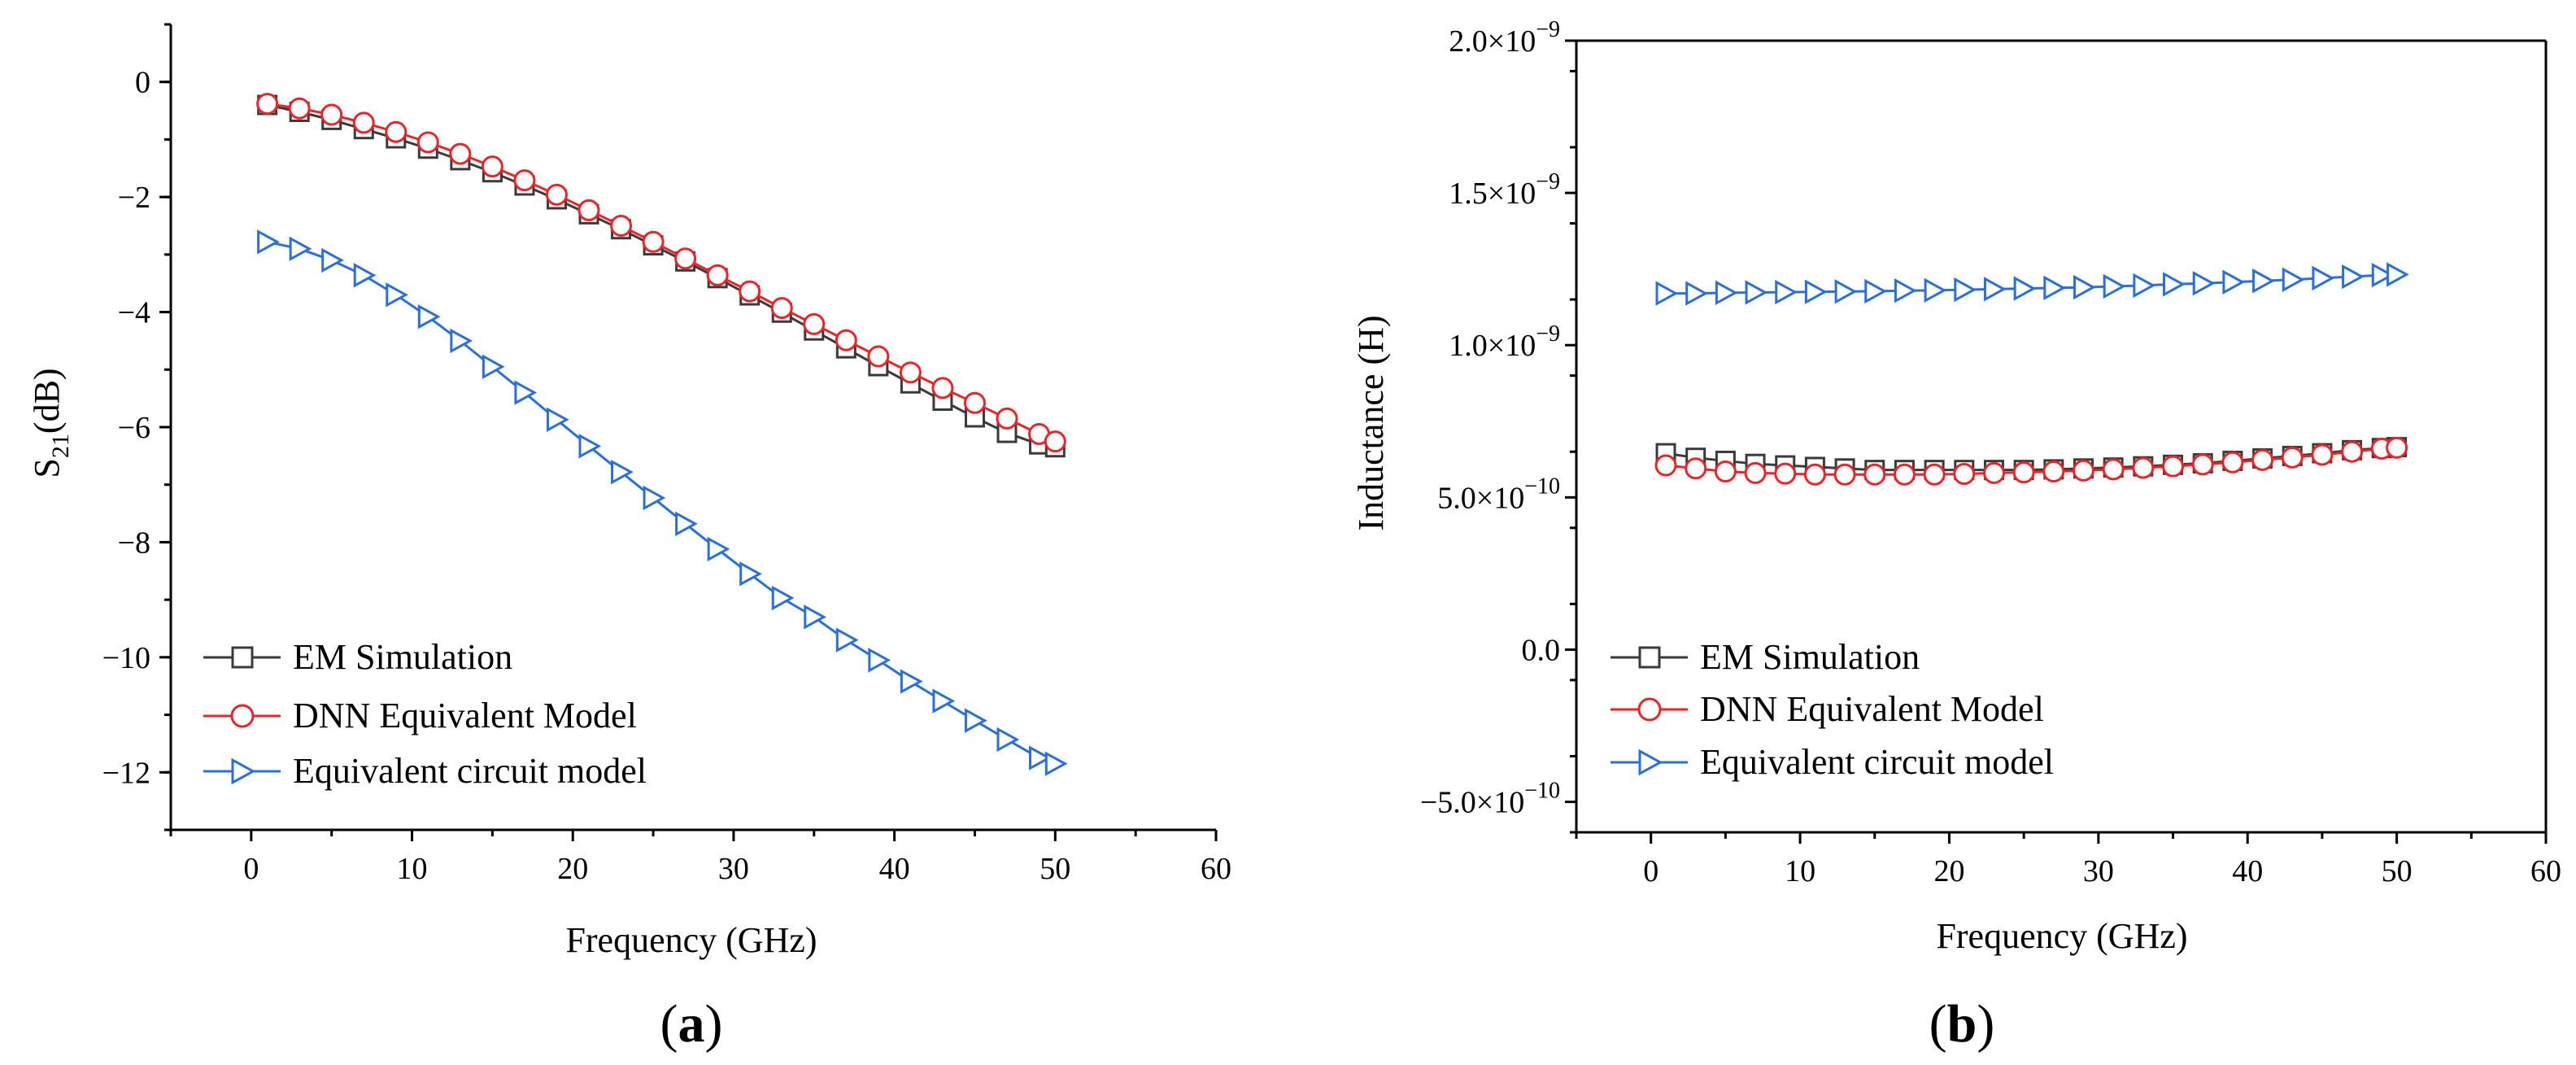  Describe the element at coordinates (1649, 657) in the screenshot. I see `chart-b-legend-marker-em-simulation` at that location.